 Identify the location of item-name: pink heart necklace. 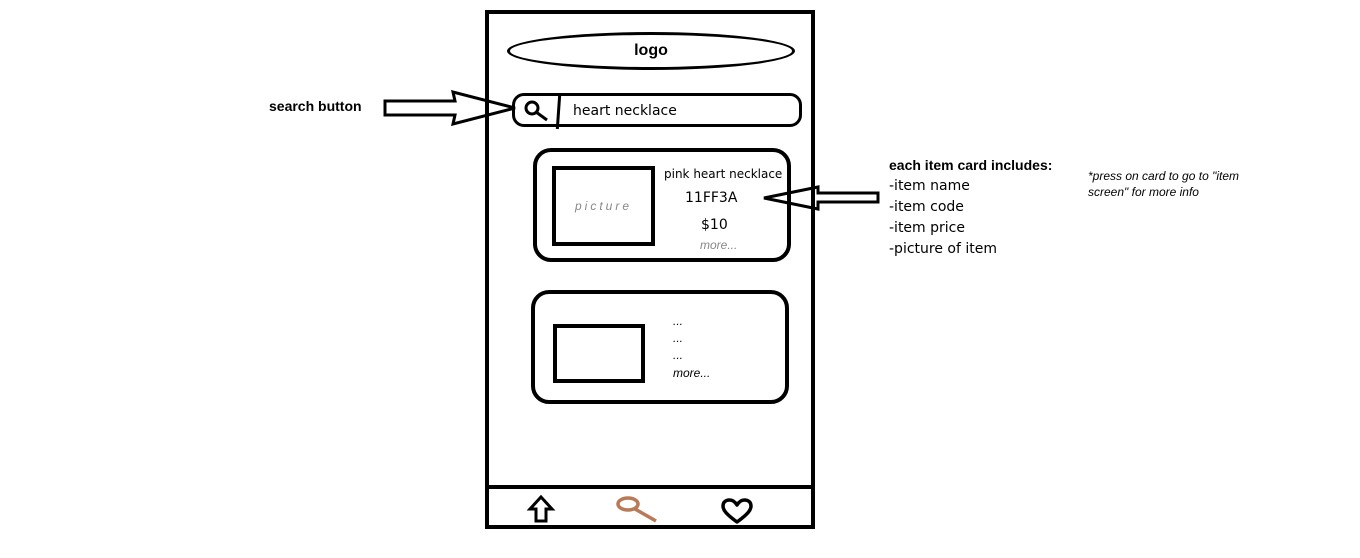
(723, 174).